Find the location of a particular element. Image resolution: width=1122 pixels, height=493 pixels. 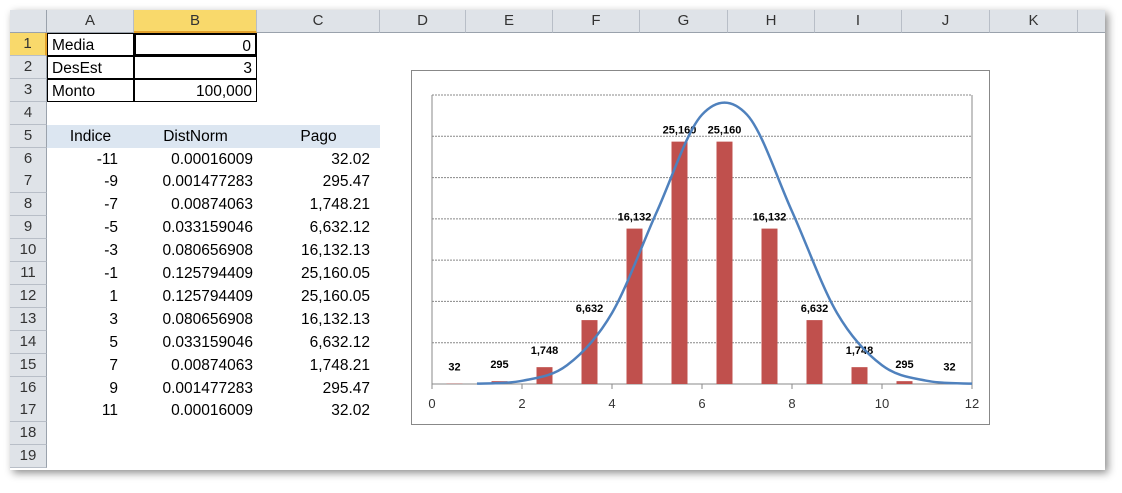

column-header-F: F is located at coordinates (596, 21).